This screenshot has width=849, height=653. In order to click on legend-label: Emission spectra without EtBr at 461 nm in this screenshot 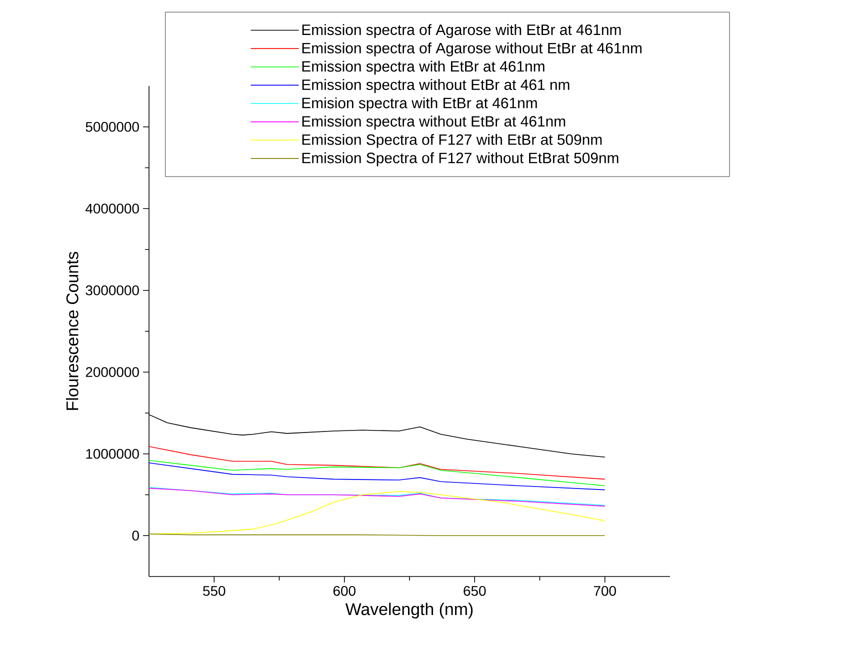, I will do `click(436, 86)`.